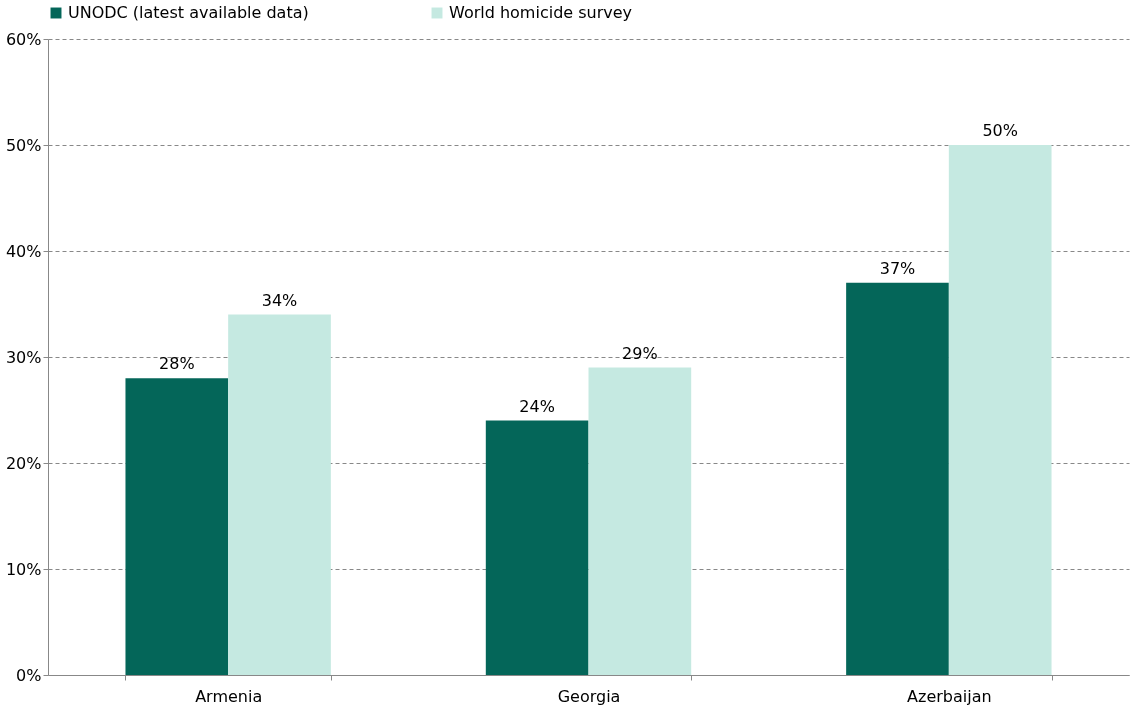  I want to click on y-tick-label: 40%, so click(23, 251).